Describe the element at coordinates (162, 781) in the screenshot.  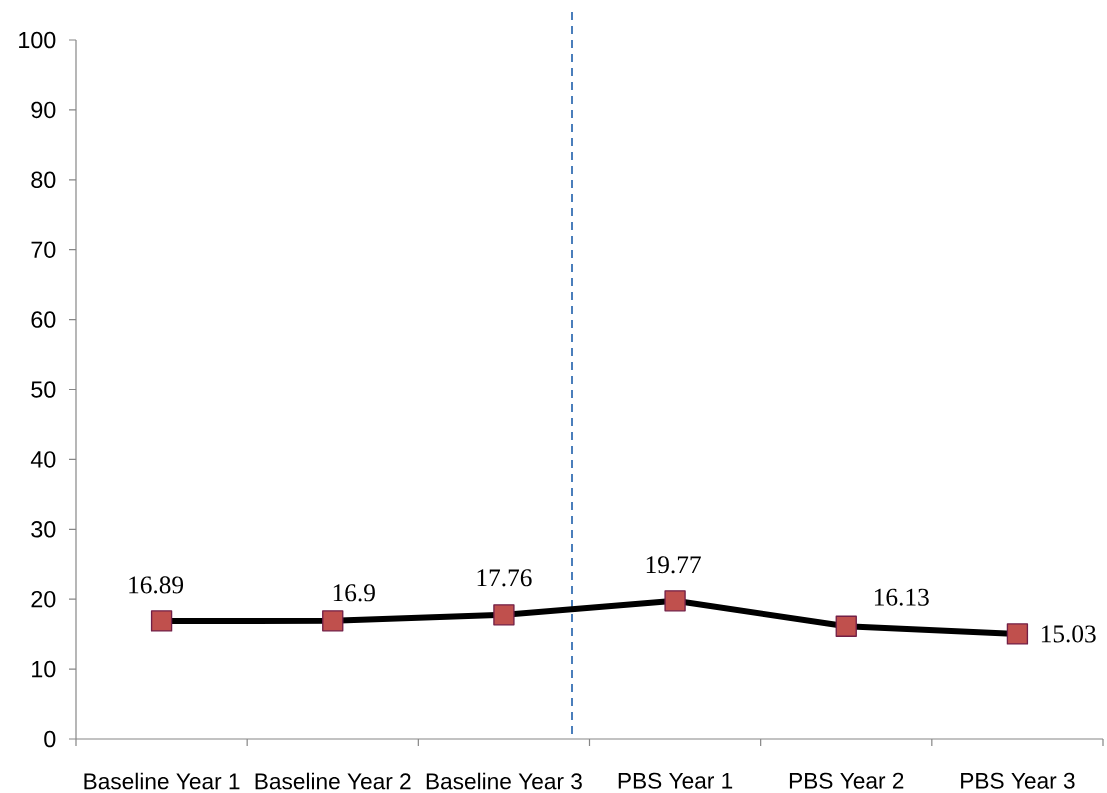
I see `x-tick-label: Baseline Year 1` at that location.